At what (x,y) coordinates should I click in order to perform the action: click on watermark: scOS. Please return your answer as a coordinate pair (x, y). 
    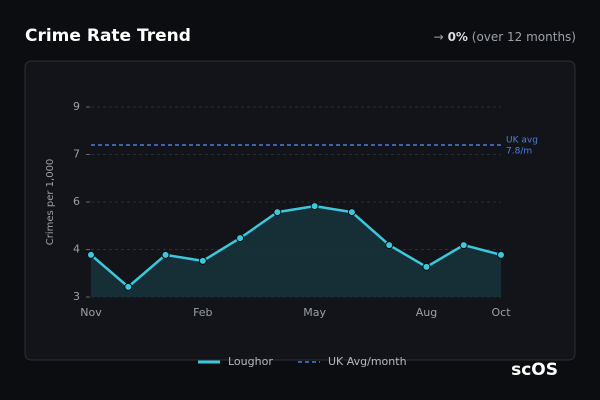
    Looking at the image, I should click on (534, 370).